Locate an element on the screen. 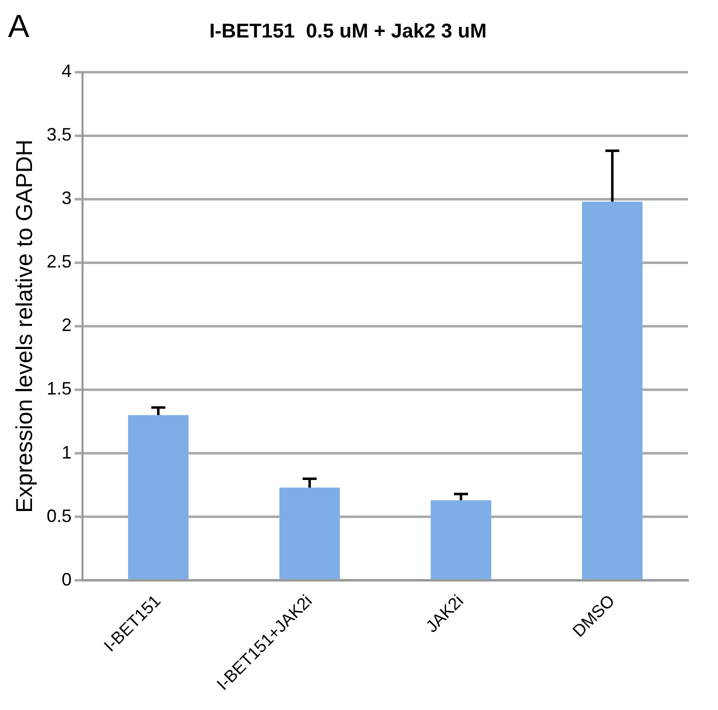 This screenshot has width=718, height=710. y-tick-label: 3 is located at coordinates (67, 198).